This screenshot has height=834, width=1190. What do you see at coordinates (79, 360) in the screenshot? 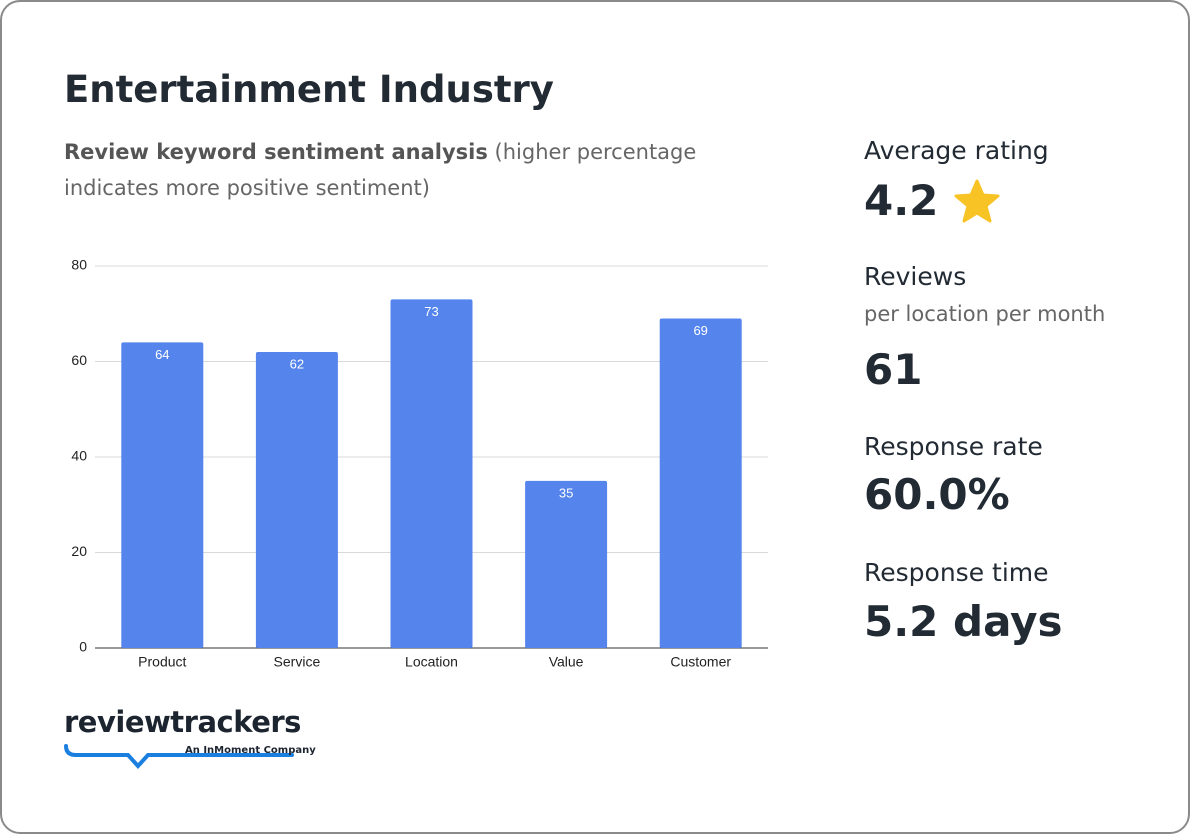
I see `y-tick-label: 60` at bounding box center [79, 360].